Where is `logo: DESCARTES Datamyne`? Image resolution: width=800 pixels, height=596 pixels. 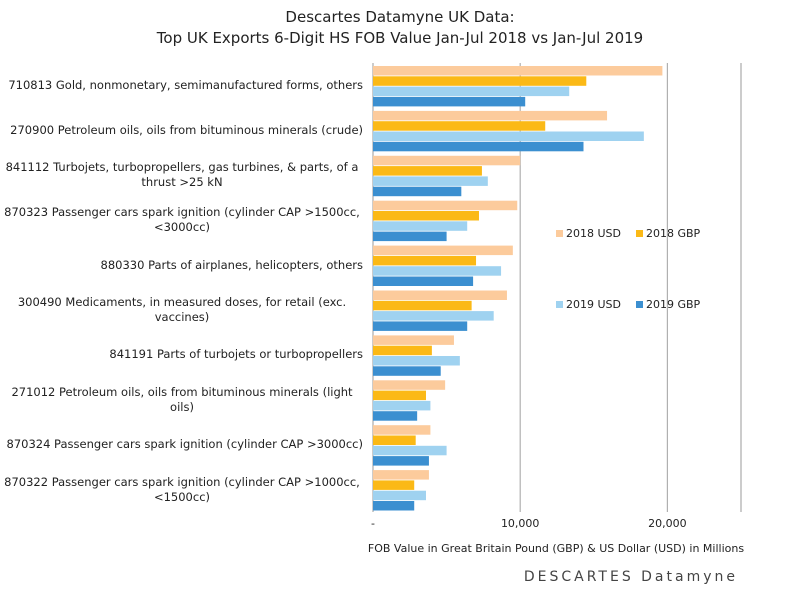
logo: DESCARTES Datamyne is located at coordinates (630, 577).